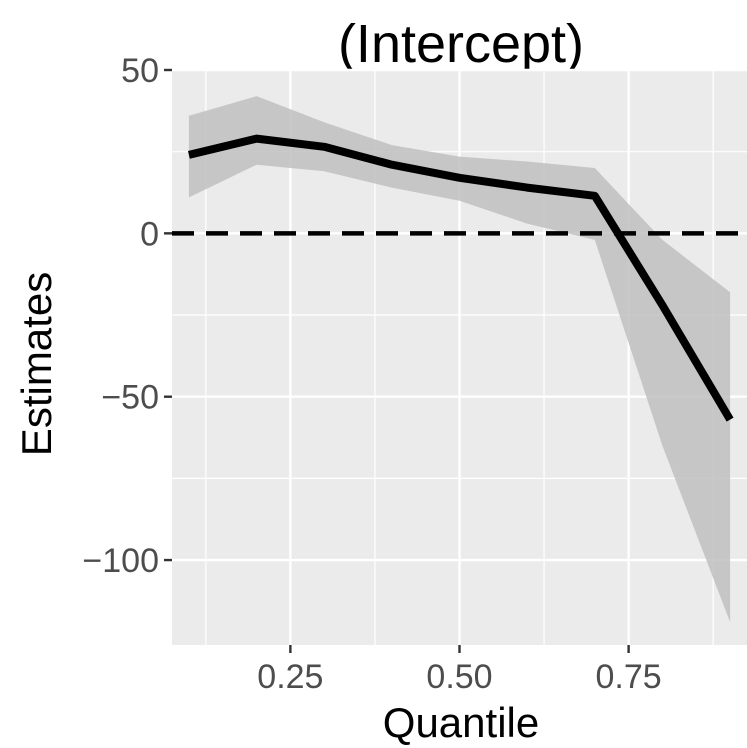  I want to click on y-tick-label: −50, so click(130, 398).